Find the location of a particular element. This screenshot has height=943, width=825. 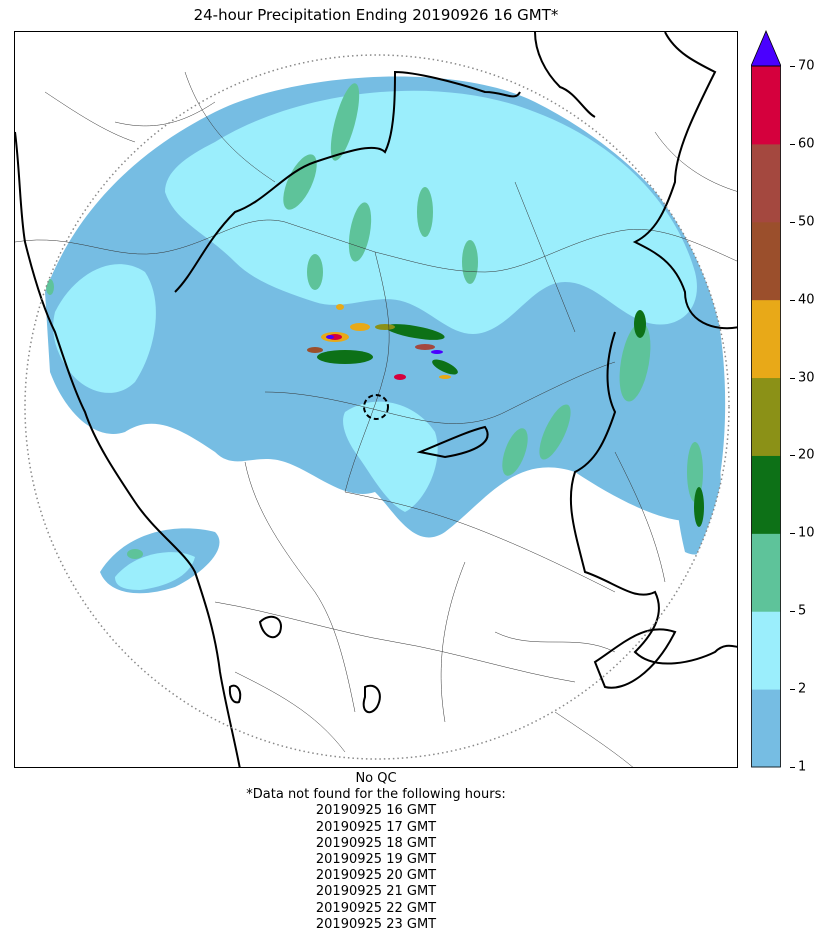

colorbar-tick-label: 2 is located at coordinates (802, 689).